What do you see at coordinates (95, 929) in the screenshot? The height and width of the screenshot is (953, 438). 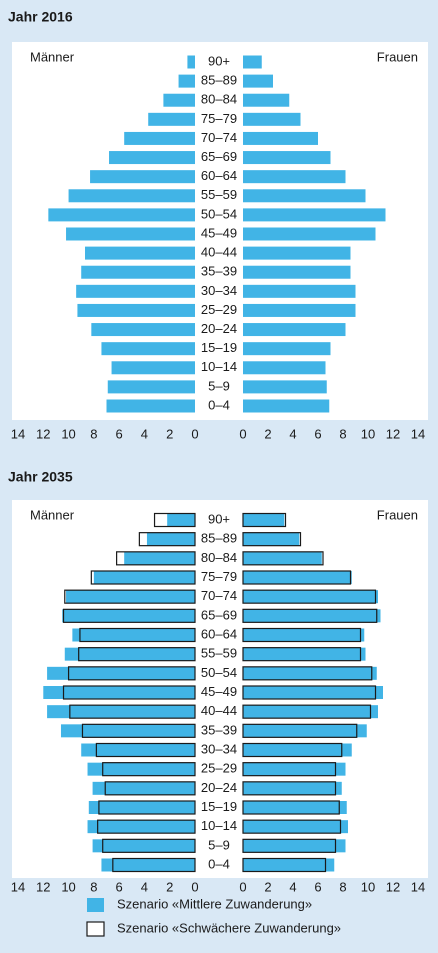 I see `legend-swatch` at bounding box center [95, 929].